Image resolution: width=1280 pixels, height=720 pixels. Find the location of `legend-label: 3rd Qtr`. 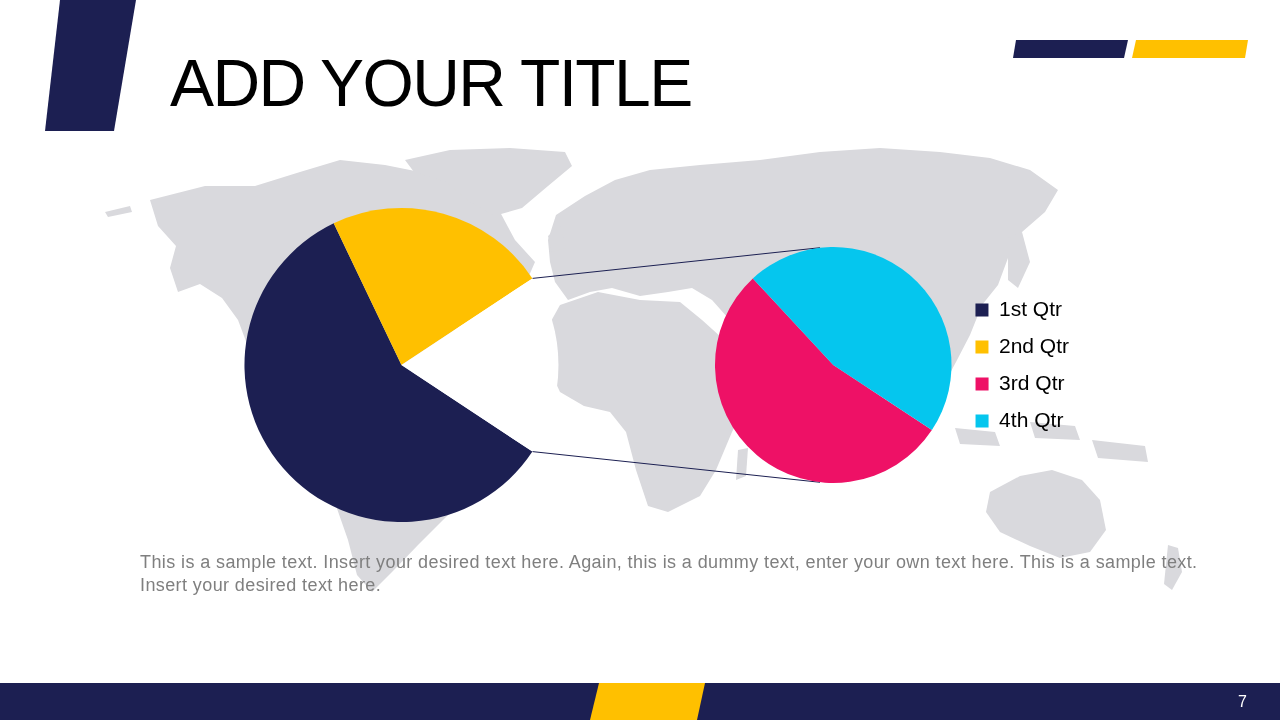

legend-label: 3rd Qtr is located at coordinates (1032, 382).